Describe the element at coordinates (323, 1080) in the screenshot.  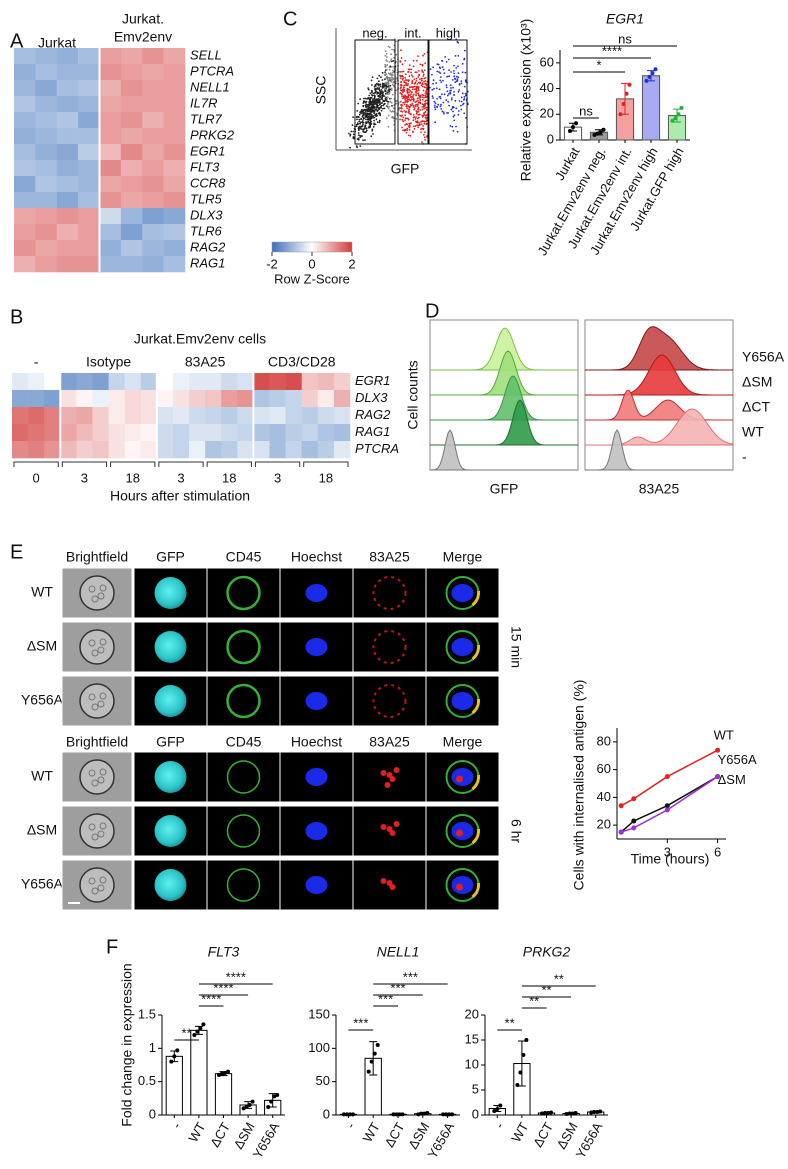
I see `y-tick-label: 50` at that location.